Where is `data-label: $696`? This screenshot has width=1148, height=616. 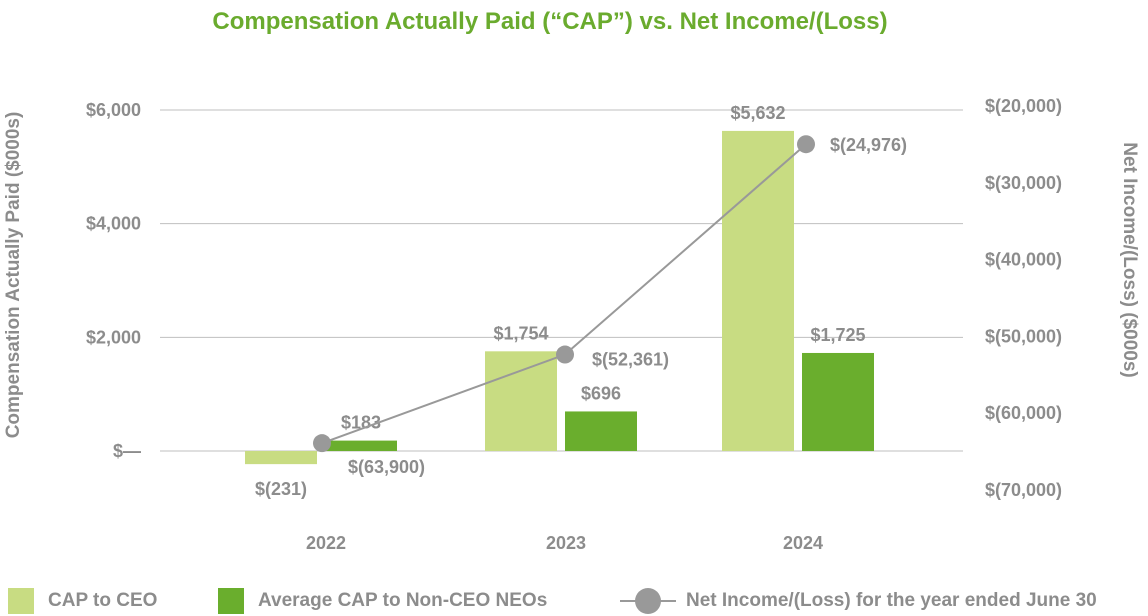 data-label: $696 is located at coordinates (601, 393).